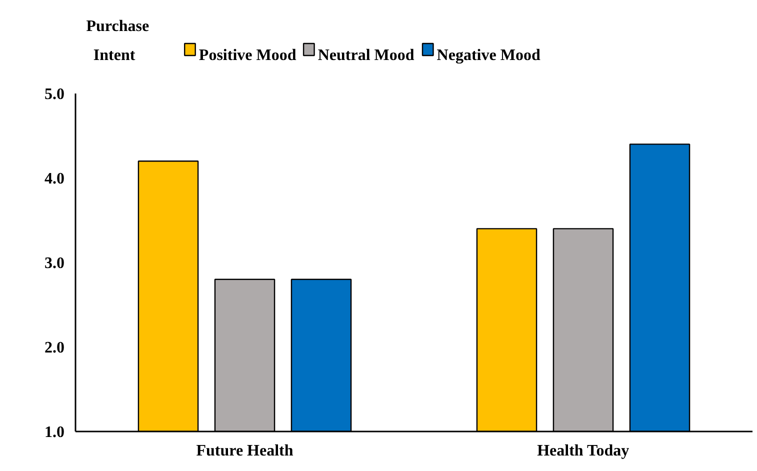 This screenshot has height=471, width=757. What do you see at coordinates (54, 348) in the screenshot?
I see `y-tick-label: 2.0` at bounding box center [54, 348].